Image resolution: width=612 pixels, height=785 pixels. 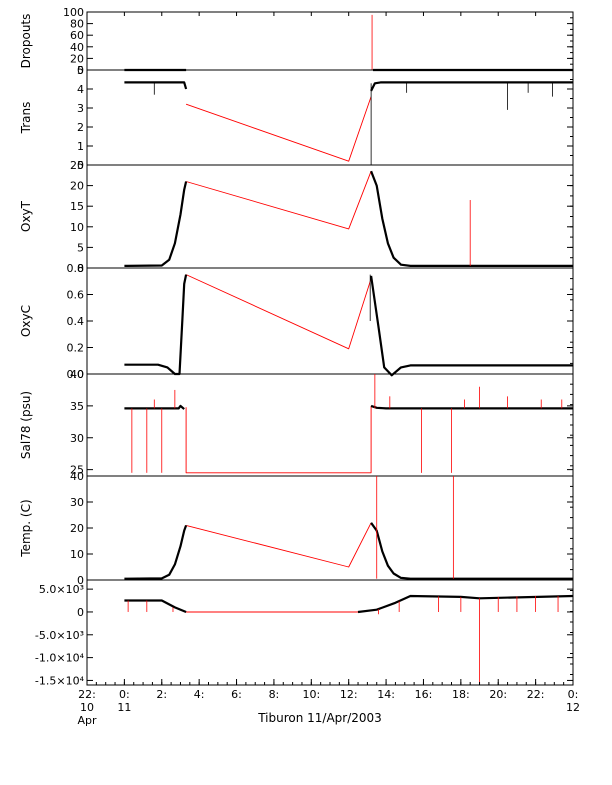 I want to click on x-tick-label: 11, so click(x=124, y=707).